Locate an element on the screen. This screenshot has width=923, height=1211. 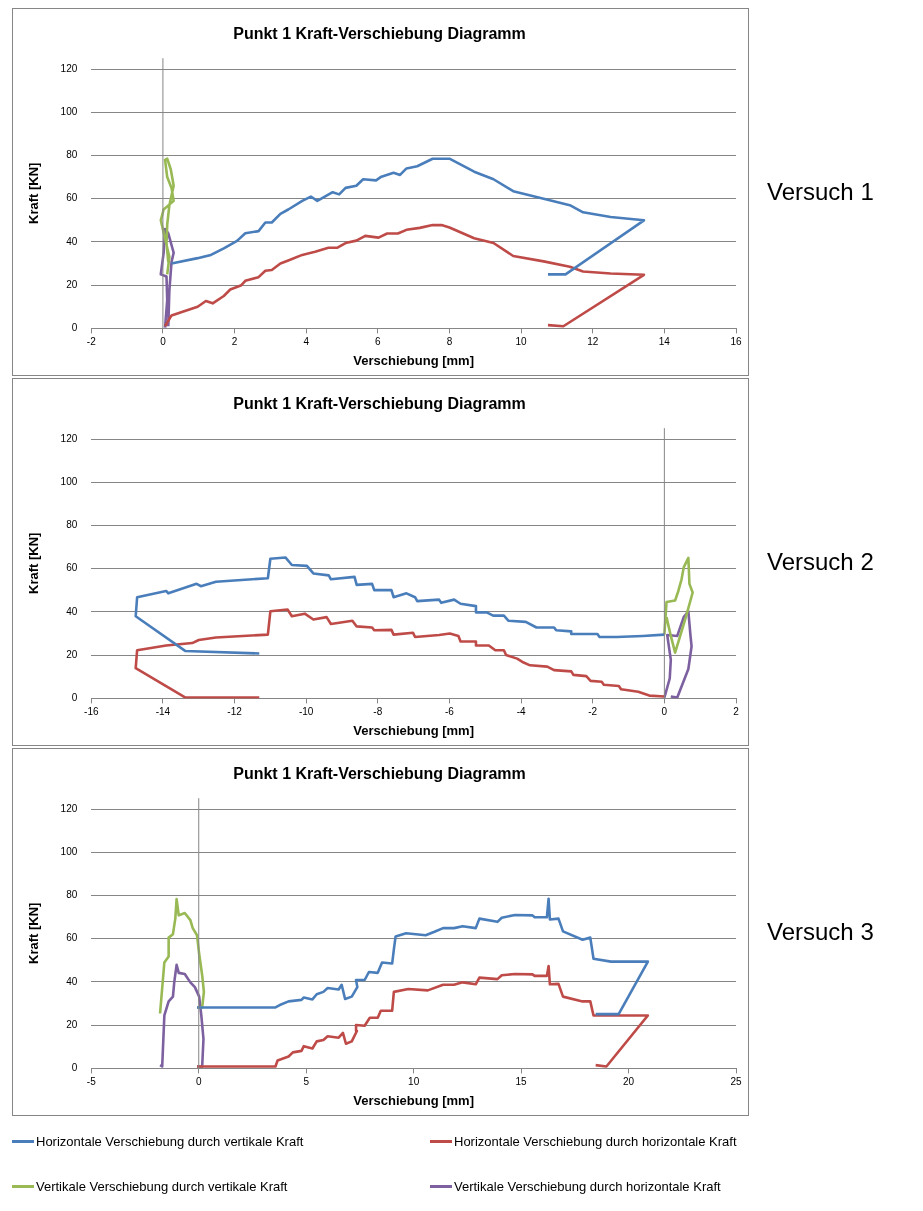
legend-label: Horizontale Verschiebung durch horizontale Kraft is located at coordinates (595, 1141).